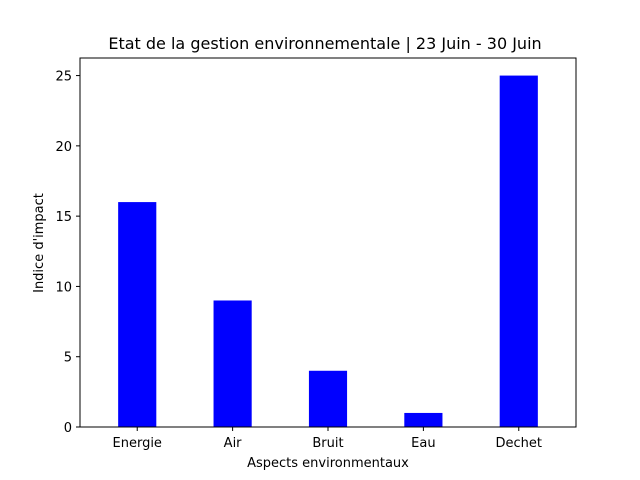  What do you see at coordinates (137, 443) in the screenshot?
I see `x-tick-label: Energie` at bounding box center [137, 443].